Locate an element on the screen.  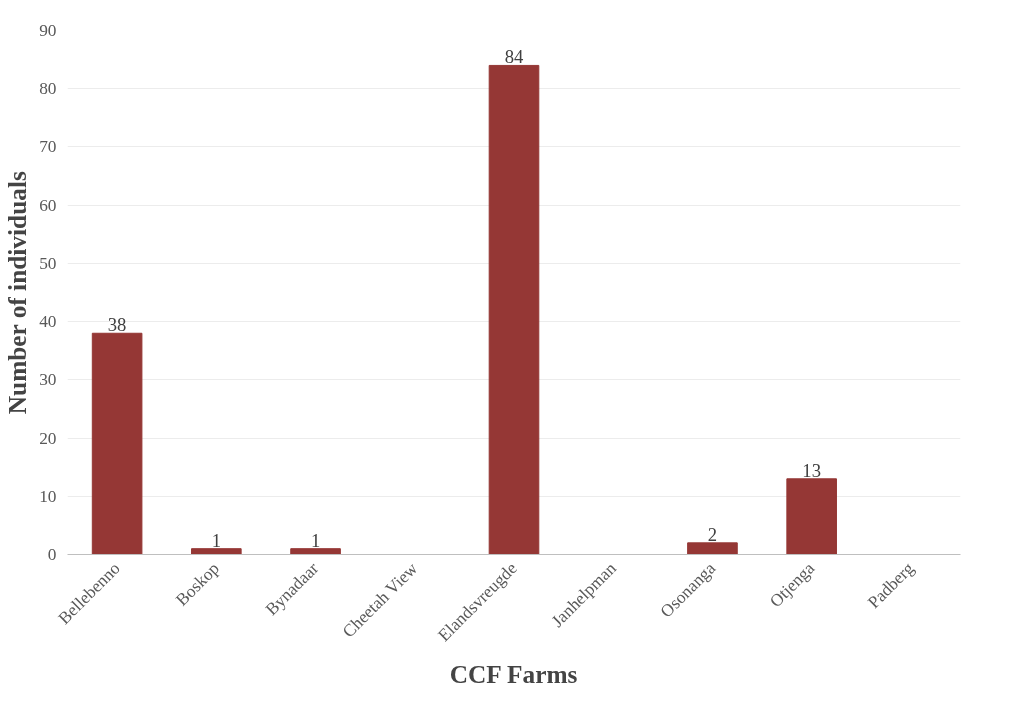
data-label: 13 is located at coordinates (811, 470).